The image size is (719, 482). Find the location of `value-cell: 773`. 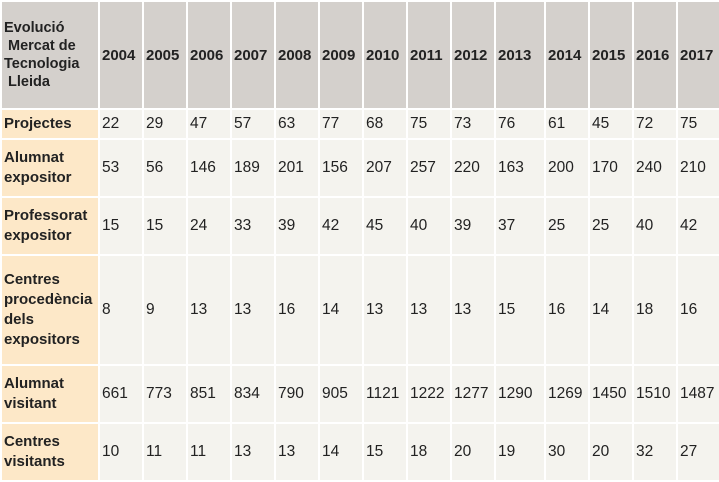

value-cell: 773 is located at coordinates (165, 394).